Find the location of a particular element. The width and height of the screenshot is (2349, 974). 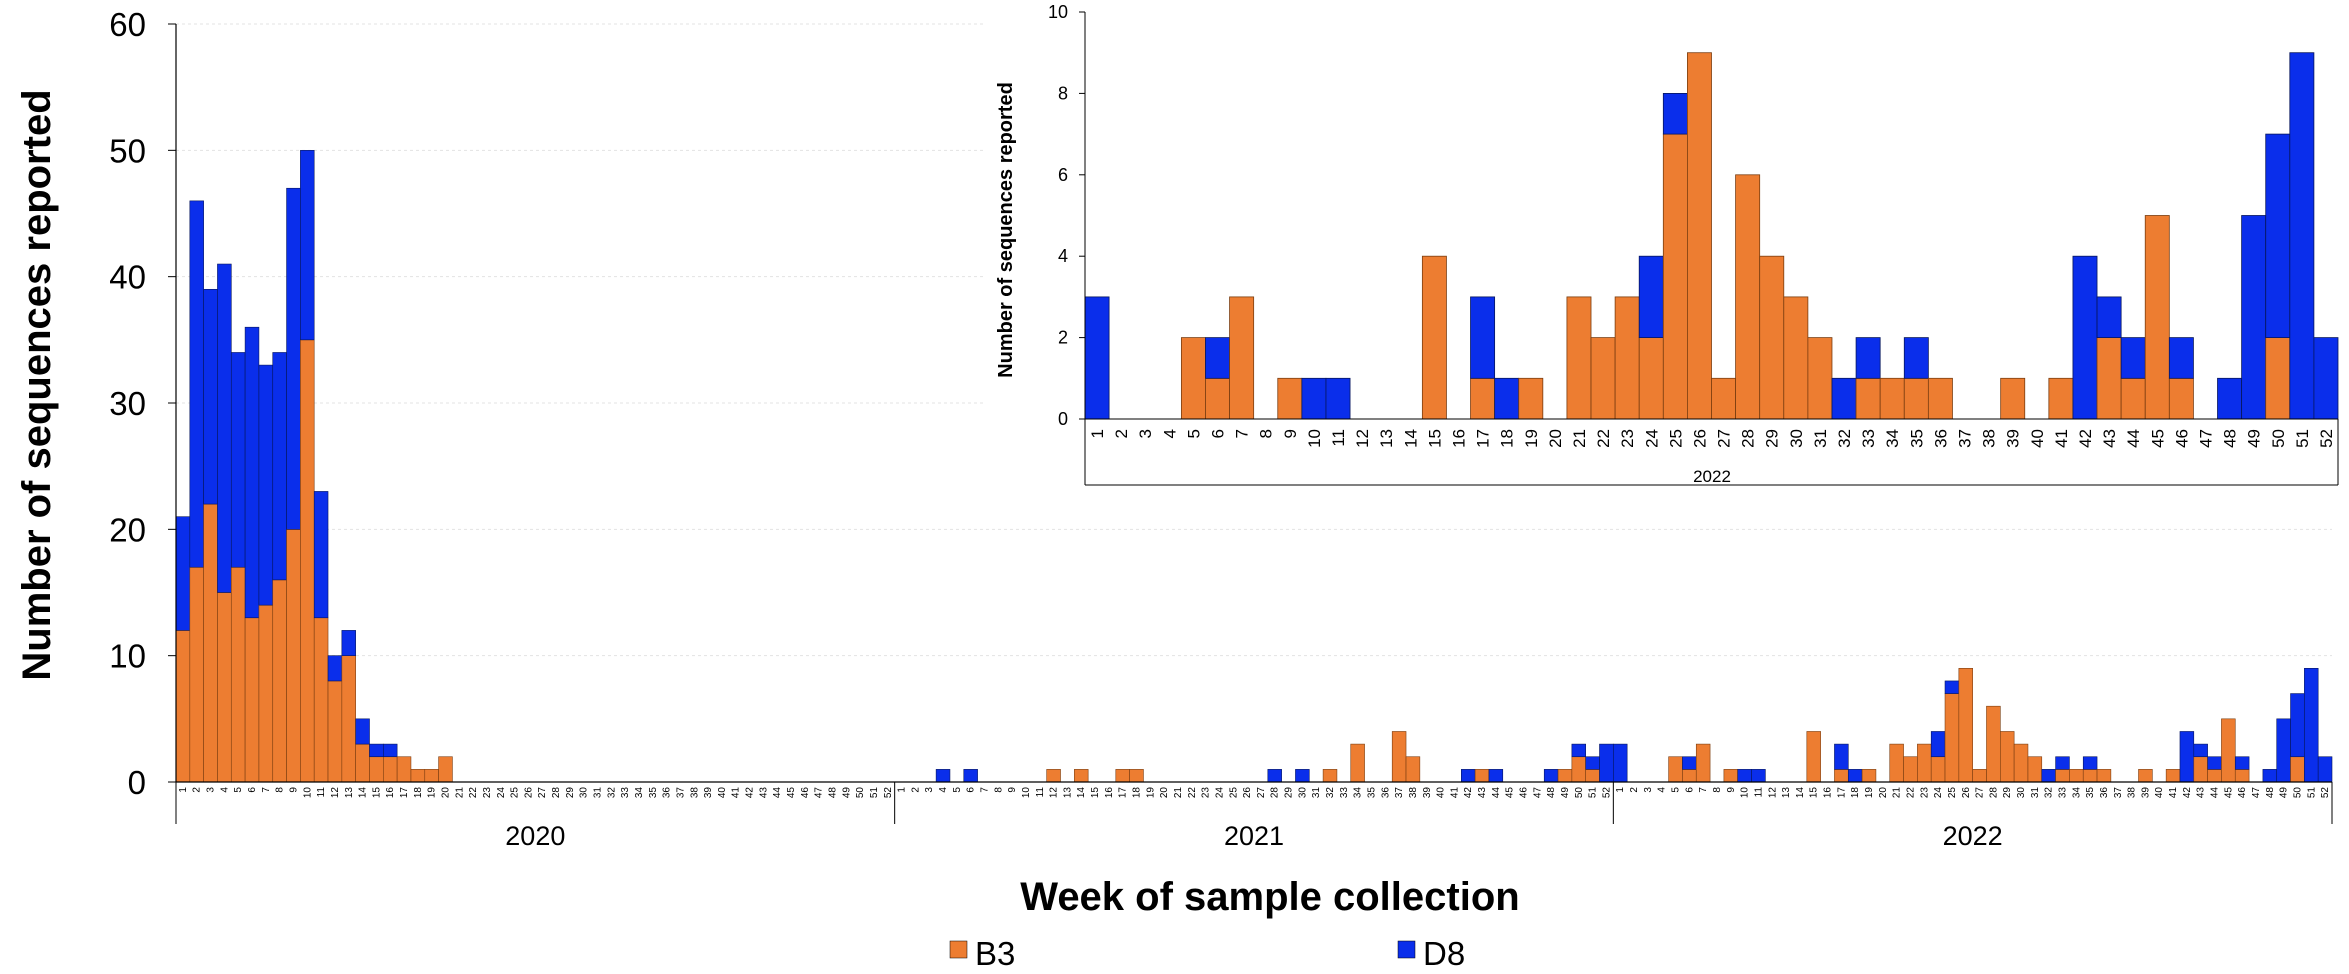

legend: B3 D8 is located at coordinates (1207, 953).